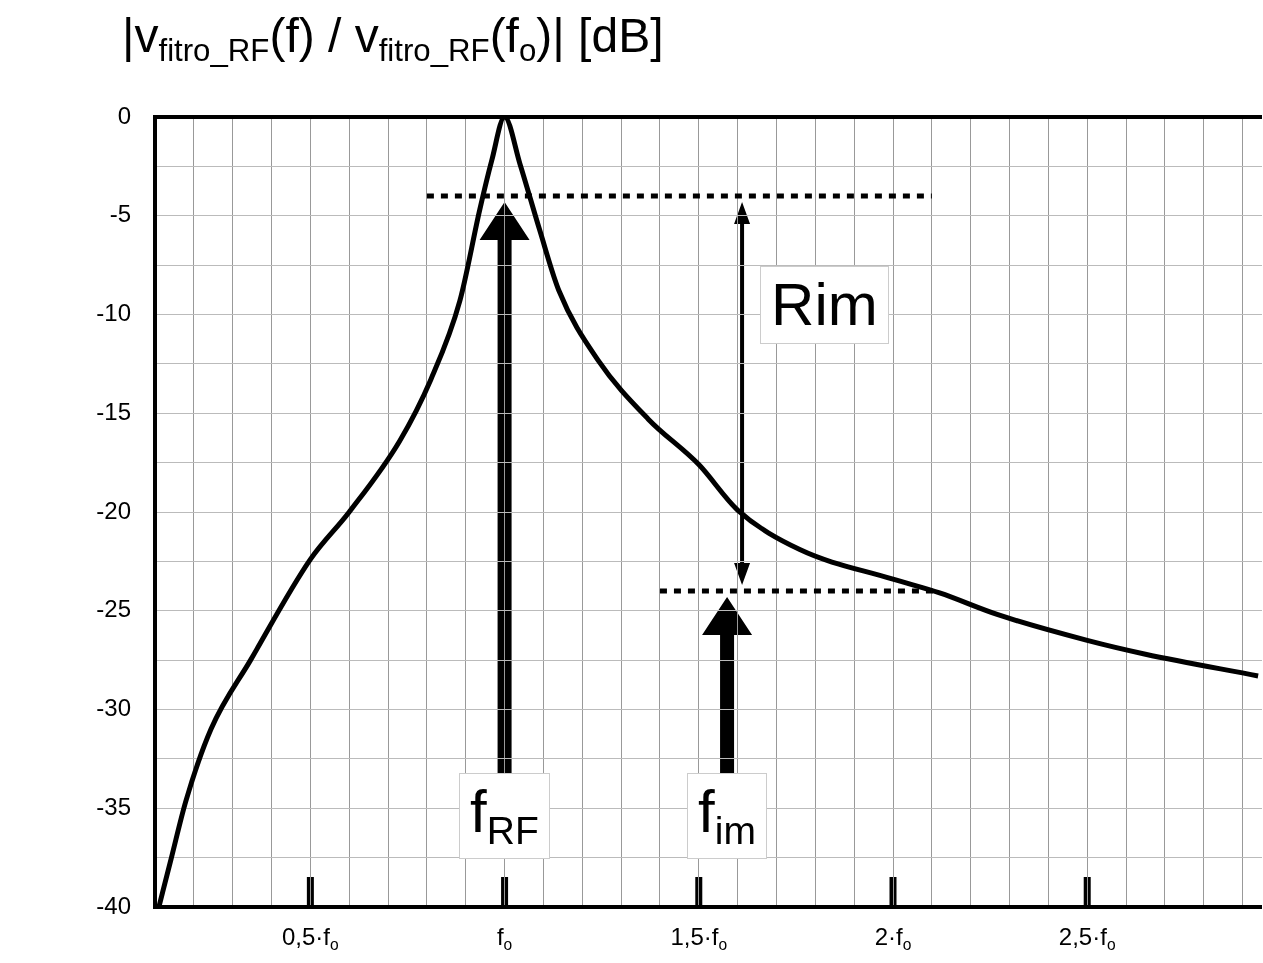  What do you see at coordinates (504, 816) in the screenshot?
I see `annotation: f$_{RF}$` at bounding box center [504, 816].